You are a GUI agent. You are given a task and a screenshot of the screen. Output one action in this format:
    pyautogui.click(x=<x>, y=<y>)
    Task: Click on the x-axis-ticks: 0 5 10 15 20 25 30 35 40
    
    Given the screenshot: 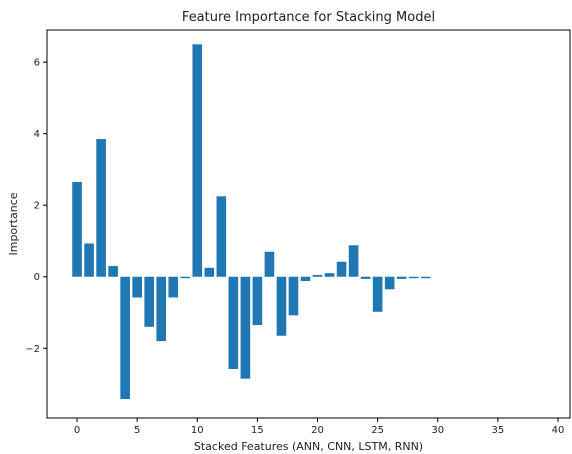 What is the action you would take?
    pyautogui.click(x=319, y=427)
    